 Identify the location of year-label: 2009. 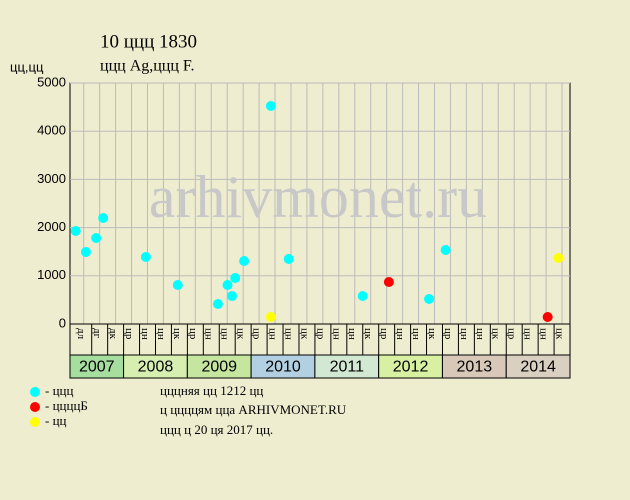
(219, 367).